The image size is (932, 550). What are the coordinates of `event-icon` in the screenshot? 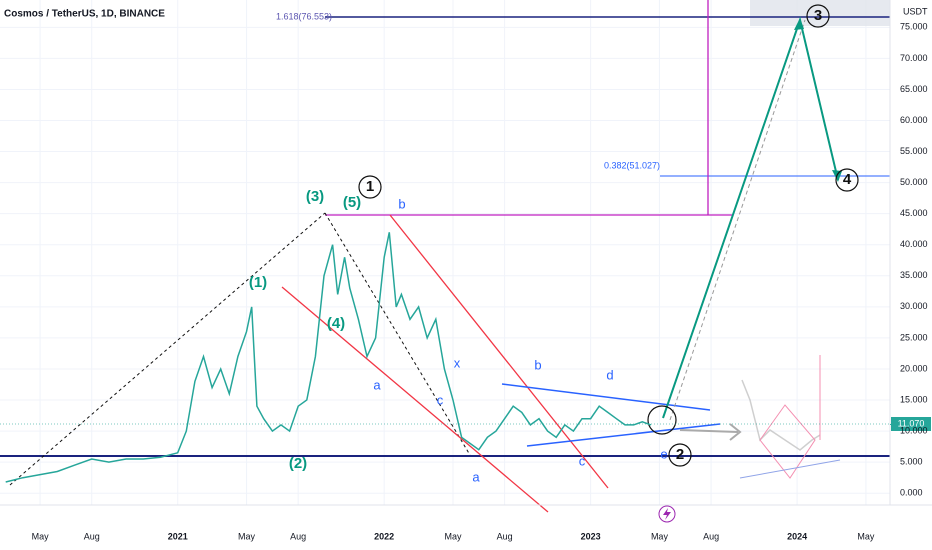 It's located at (667, 514).